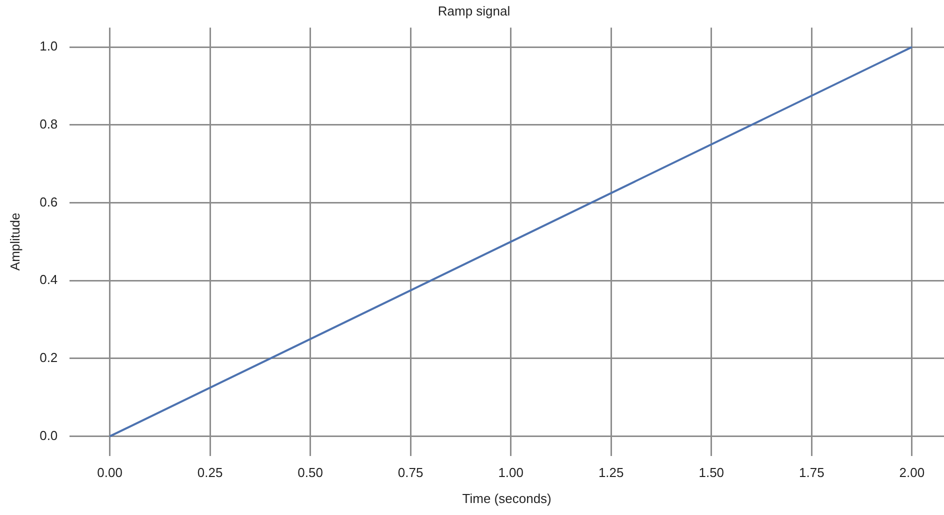 The height and width of the screenshot is (515, 944). I want to click on y-tick-label: 0.8, so click(49, 124).